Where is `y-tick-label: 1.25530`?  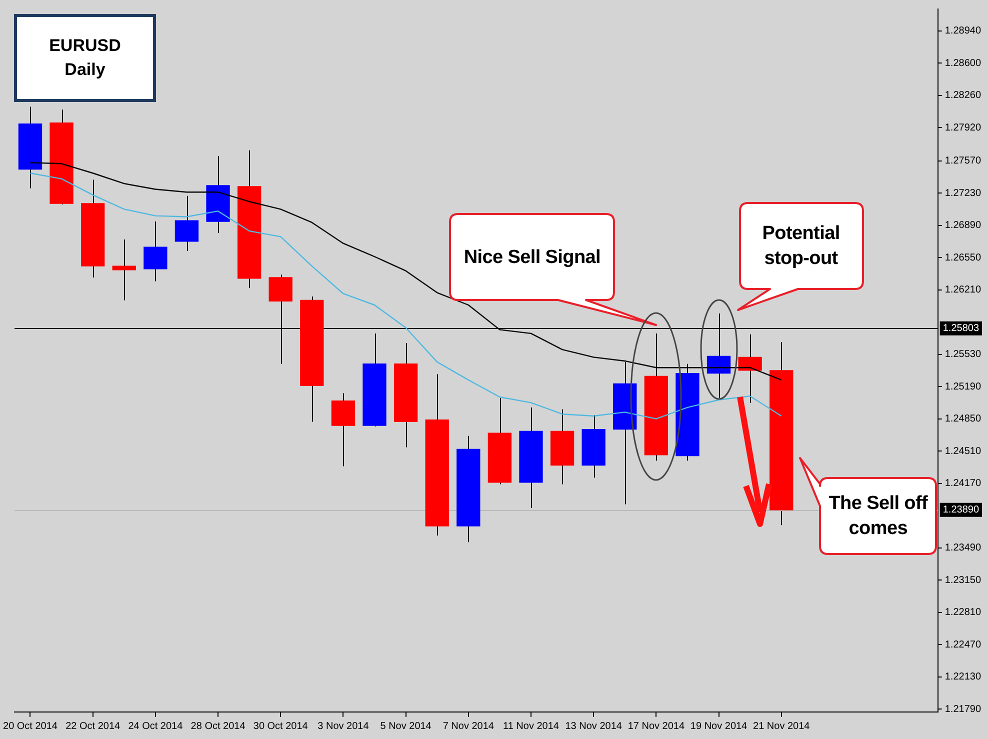
y-tick-label: 1.25530 is located at coordinates (963, 354).